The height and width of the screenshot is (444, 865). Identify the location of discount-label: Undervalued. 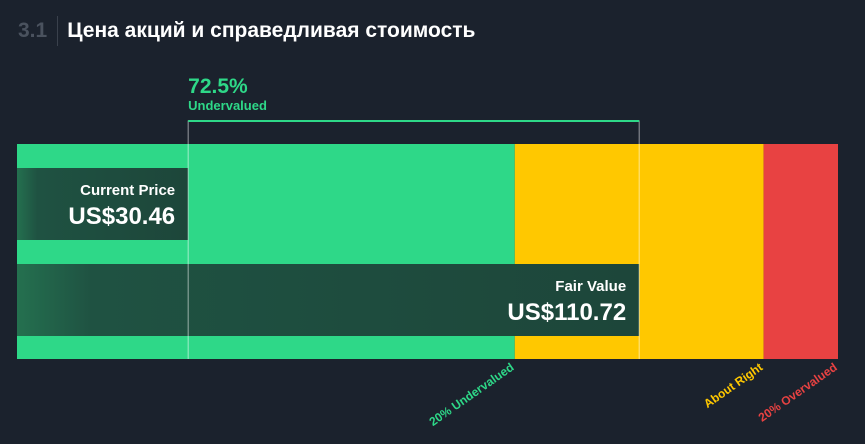
(227, 105).